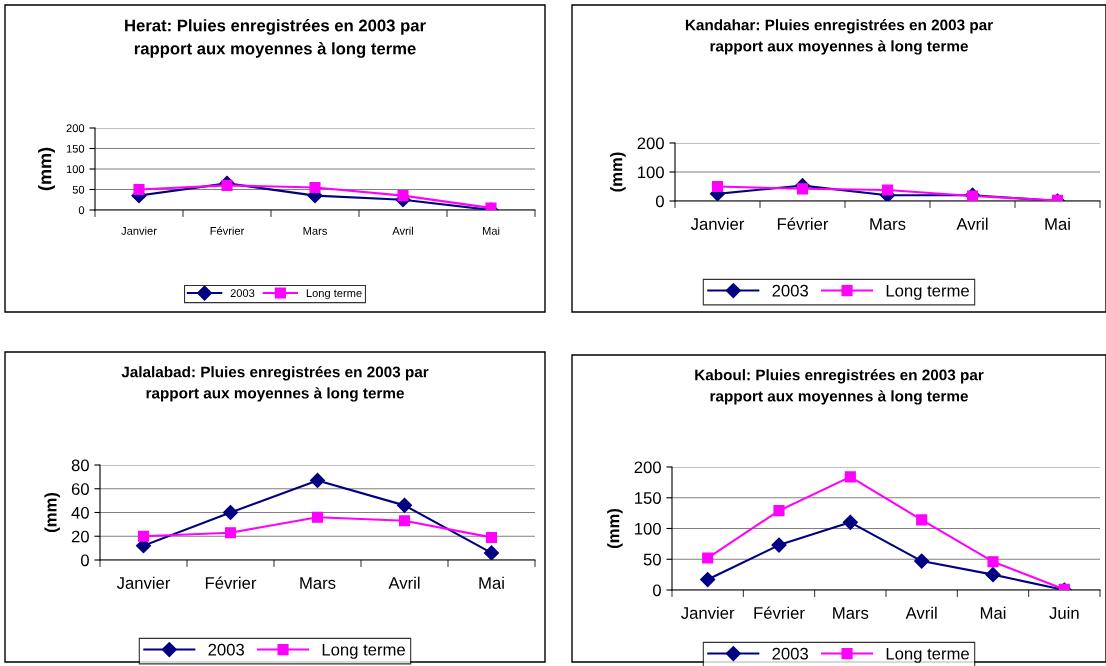  What do you see at coordinates (839, 387) in the screenshot?
I see `chart-title: Kaboul: Pluies enregistrées en 2003 par rapport aux moyennes à long terme` at bounding box center [839, 387].